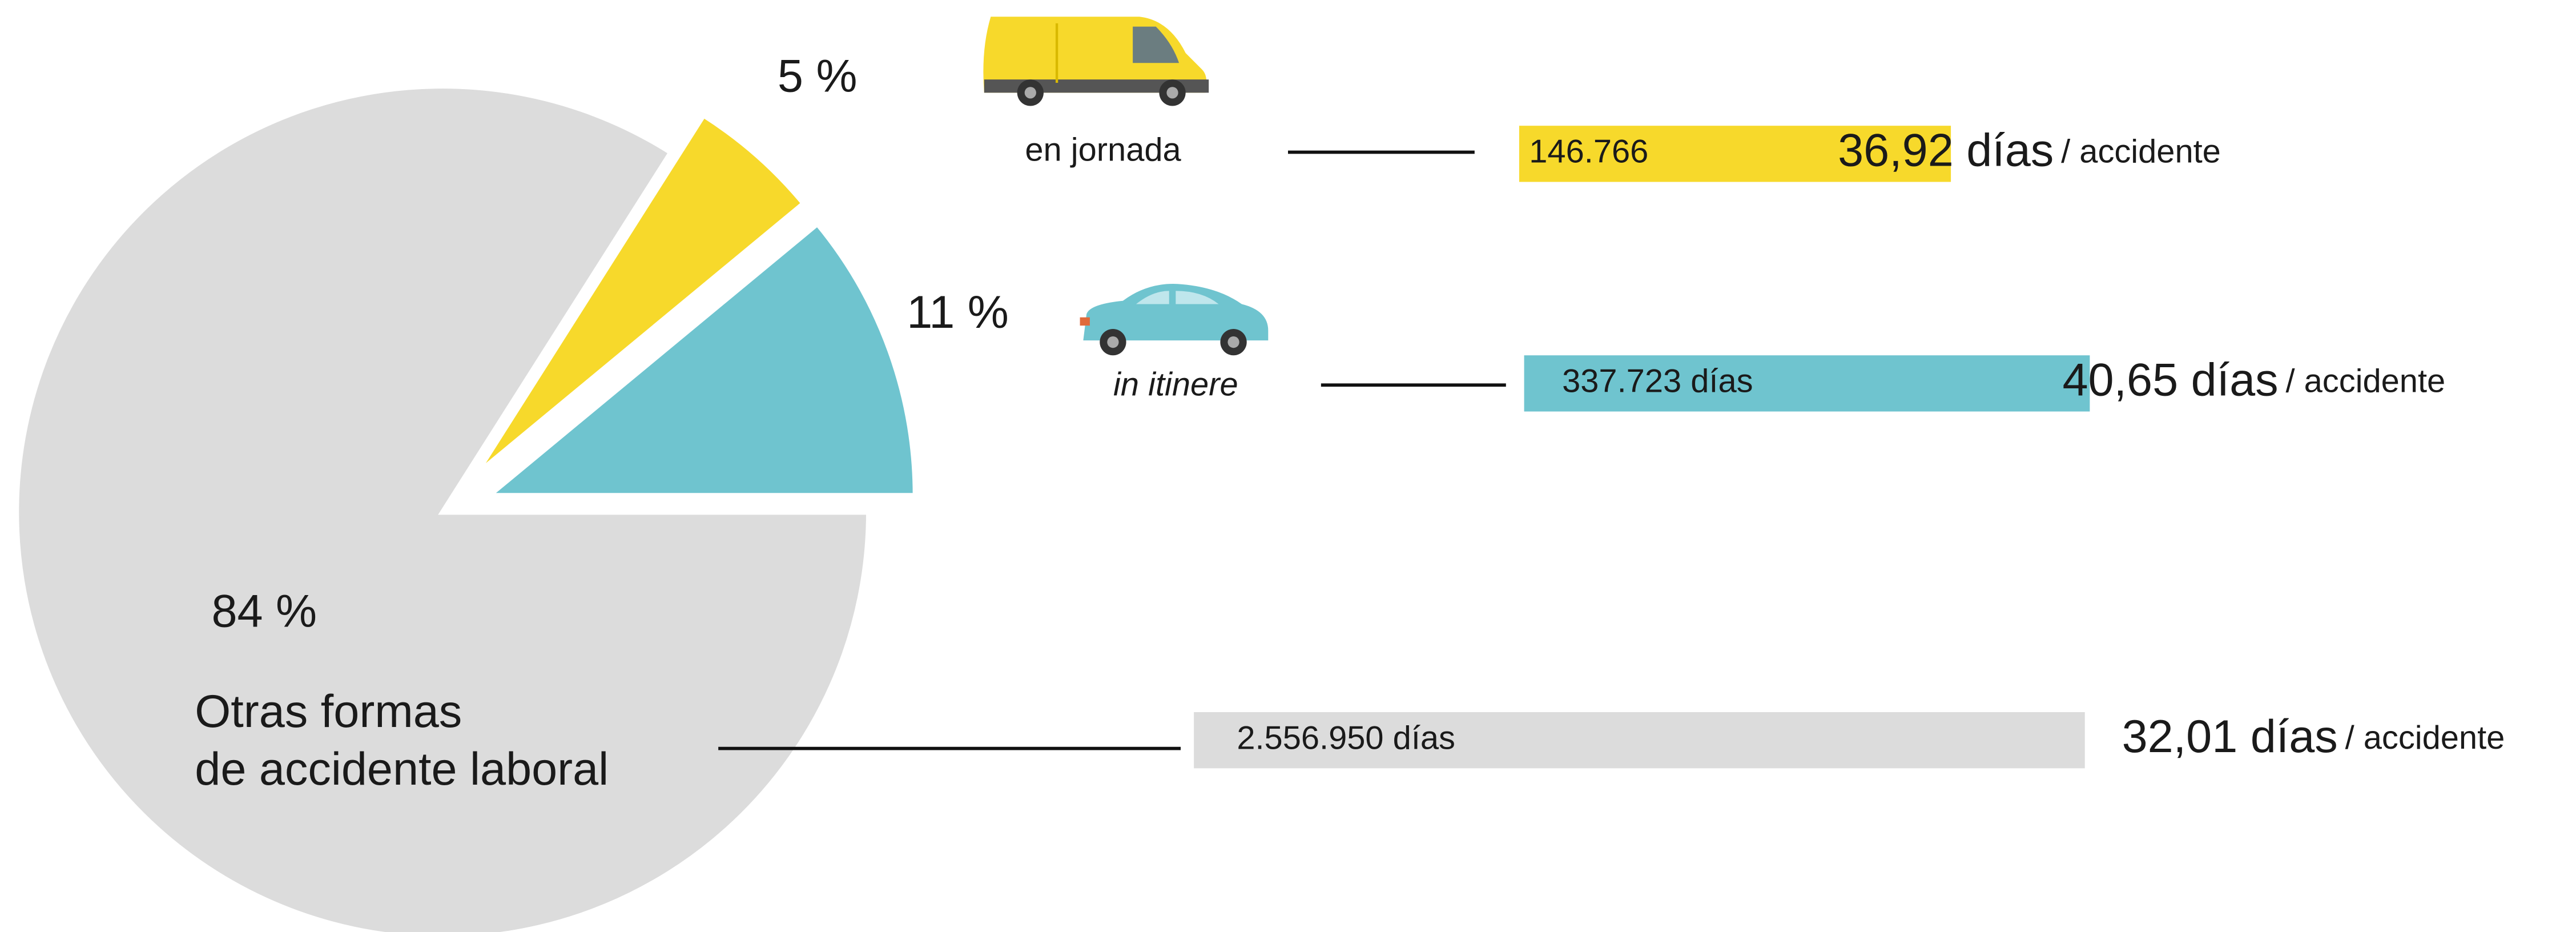 This screenshot has height=932, width=2576. What do you see at coordinates (1946, 150) in the screenshot?
I see `rate-value: 36,92 días` at bounding box center [1946, 150].